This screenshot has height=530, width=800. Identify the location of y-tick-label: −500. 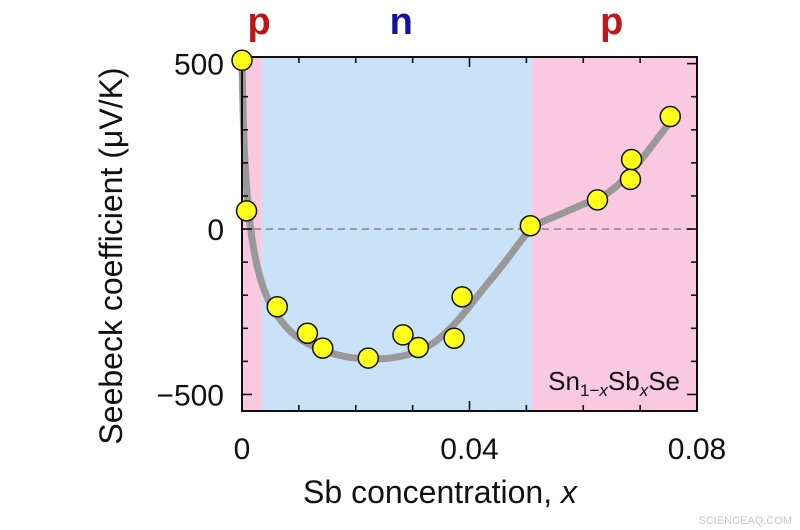
(190, 395).